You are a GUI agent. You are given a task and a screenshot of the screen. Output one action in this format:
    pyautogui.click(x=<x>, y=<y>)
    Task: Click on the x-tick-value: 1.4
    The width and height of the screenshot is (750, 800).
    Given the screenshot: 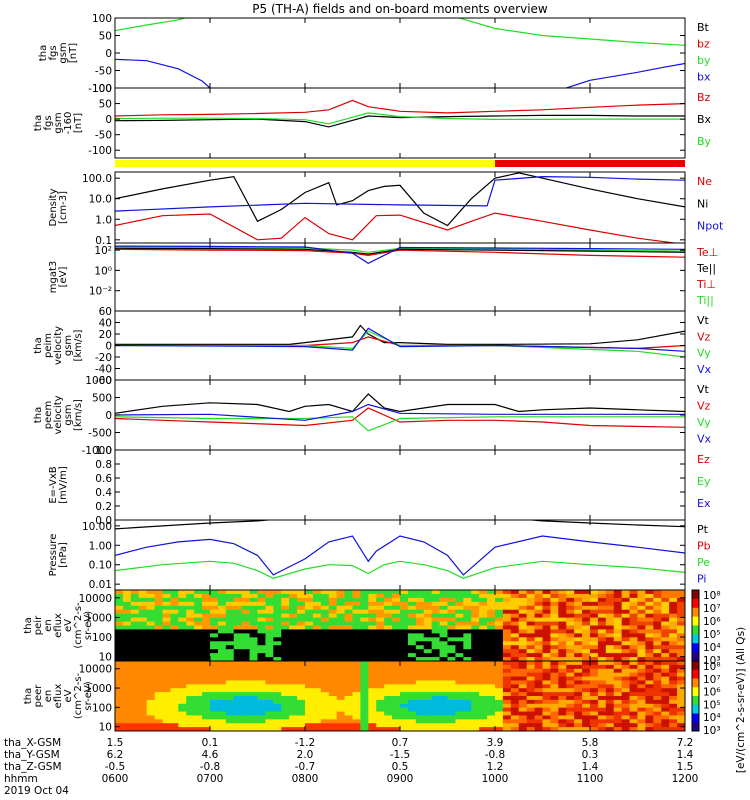 What is the action you would take?
    pyautogui.click(x=590, y=767)
    